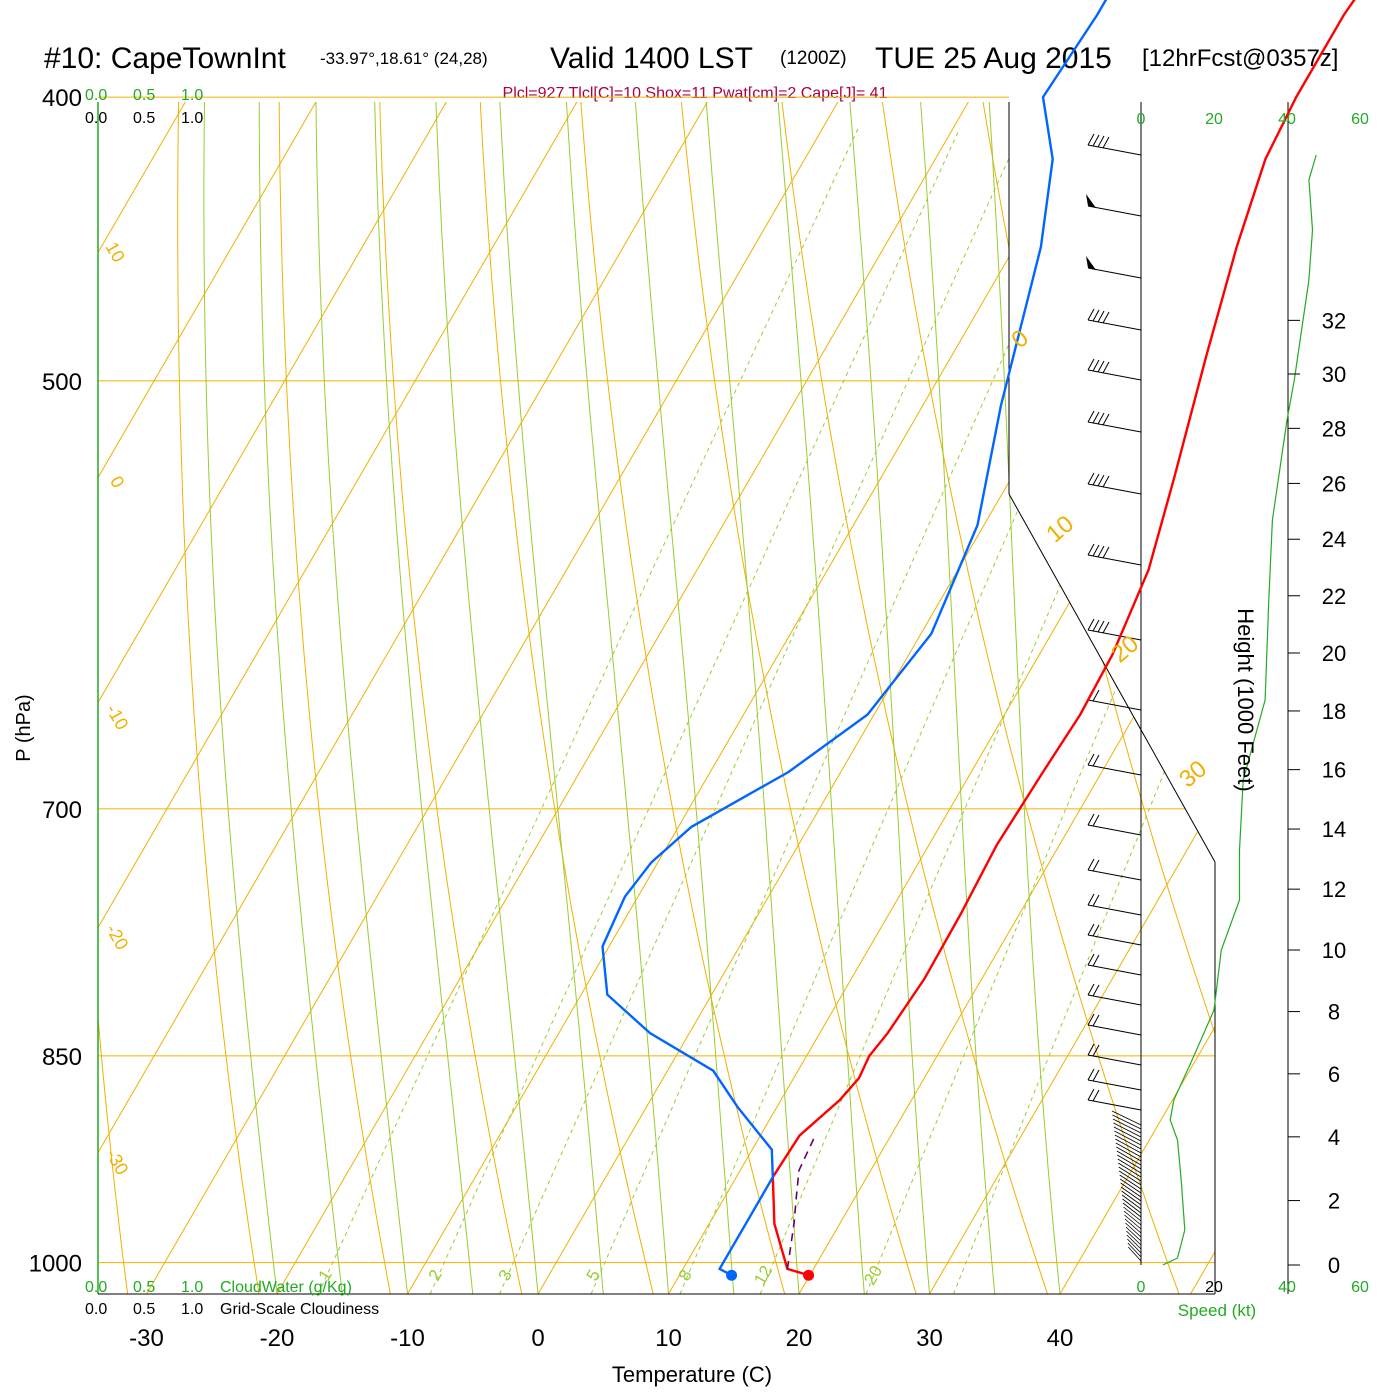 The height and width of the screenshot is (1400, 1400). Describe the element at coordinates (1334, 1137) in the screenshot. I see `height-tick-label: 4` at that location.